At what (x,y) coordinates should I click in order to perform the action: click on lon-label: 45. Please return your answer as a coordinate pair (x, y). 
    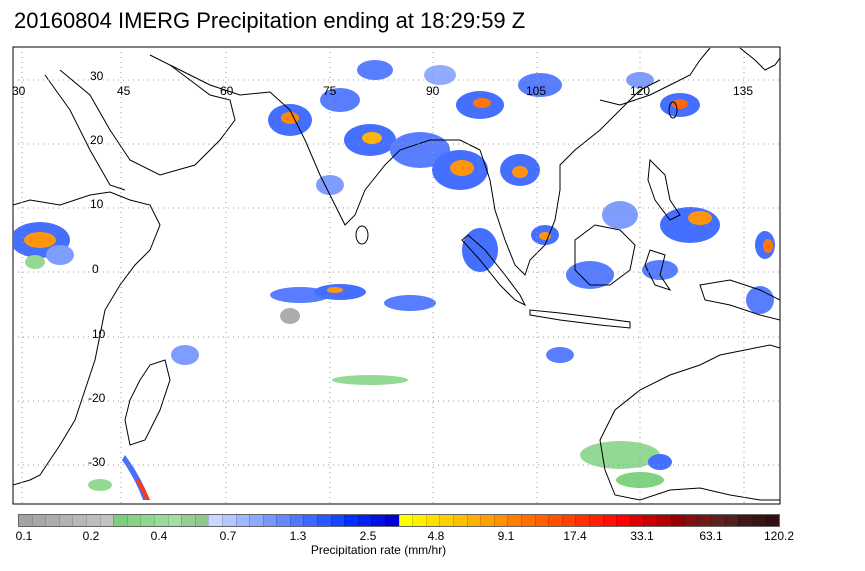
    Looking at the image, I should click on (124, 91).